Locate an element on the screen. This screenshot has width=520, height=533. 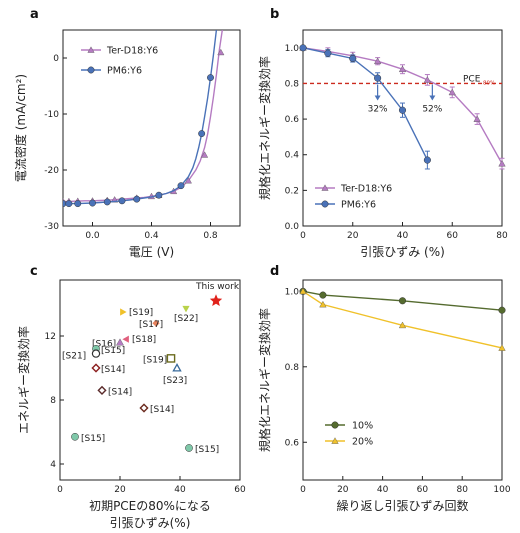
x-tick-label: 0.8 is located at coordinates (210, 236).